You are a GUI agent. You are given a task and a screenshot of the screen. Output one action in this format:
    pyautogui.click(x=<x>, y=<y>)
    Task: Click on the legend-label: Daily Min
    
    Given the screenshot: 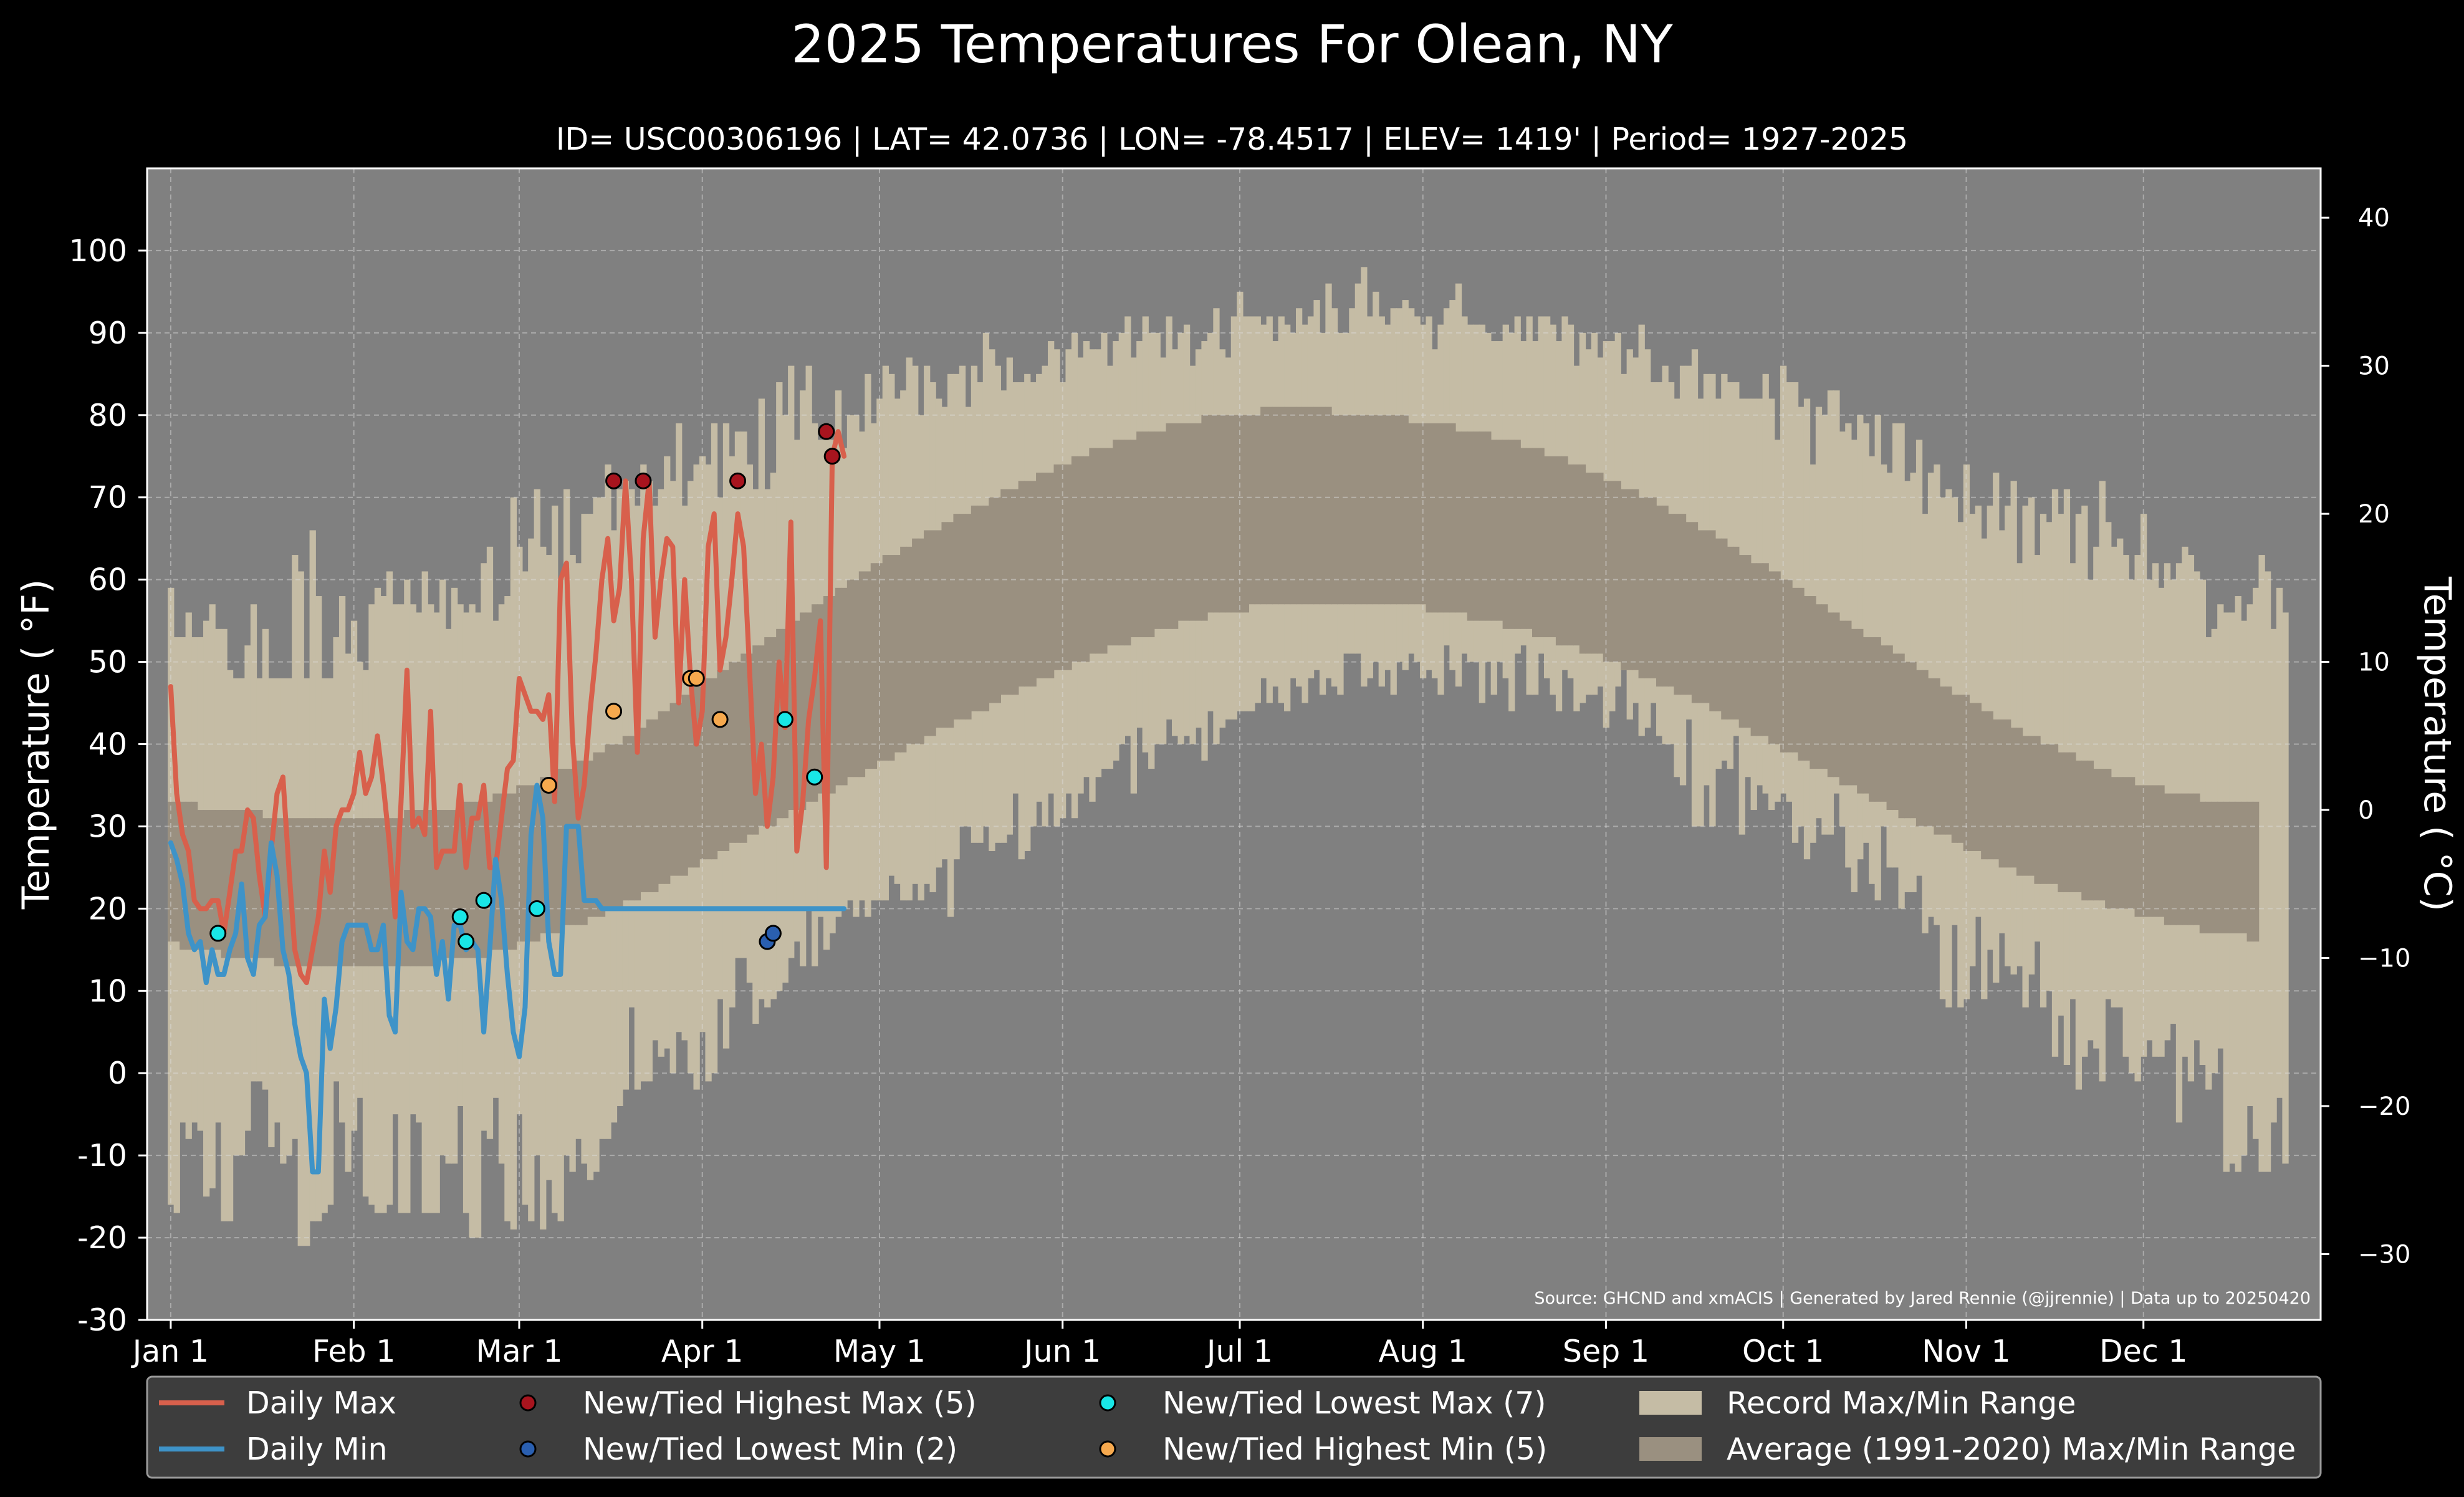 What is the action you would take?
    pyautogui.click(x=317, y=1449)
    